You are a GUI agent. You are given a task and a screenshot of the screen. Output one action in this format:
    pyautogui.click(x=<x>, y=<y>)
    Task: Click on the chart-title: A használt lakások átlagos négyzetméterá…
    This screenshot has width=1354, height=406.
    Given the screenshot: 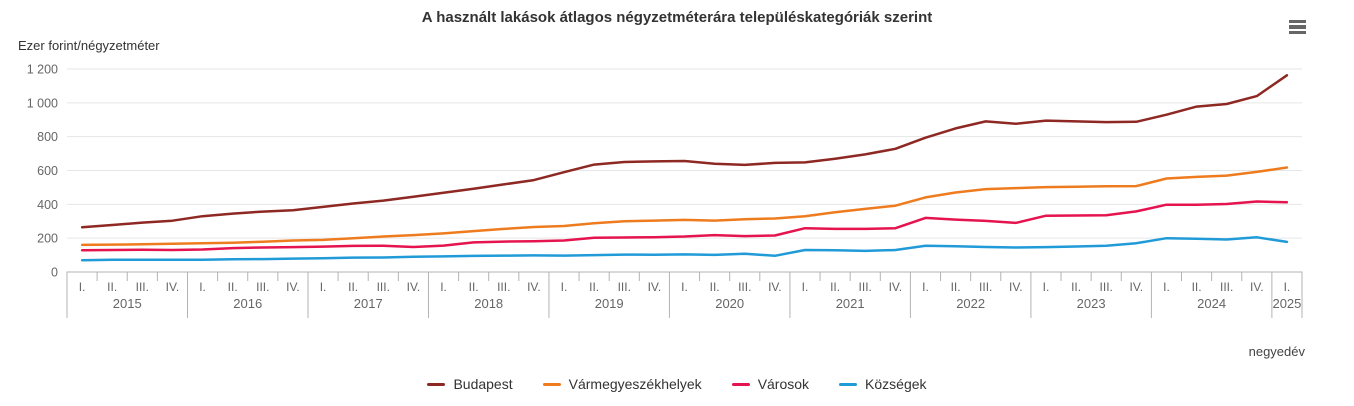 What is the action you would take?
    pyautogui.click(x=677, y=17)
    